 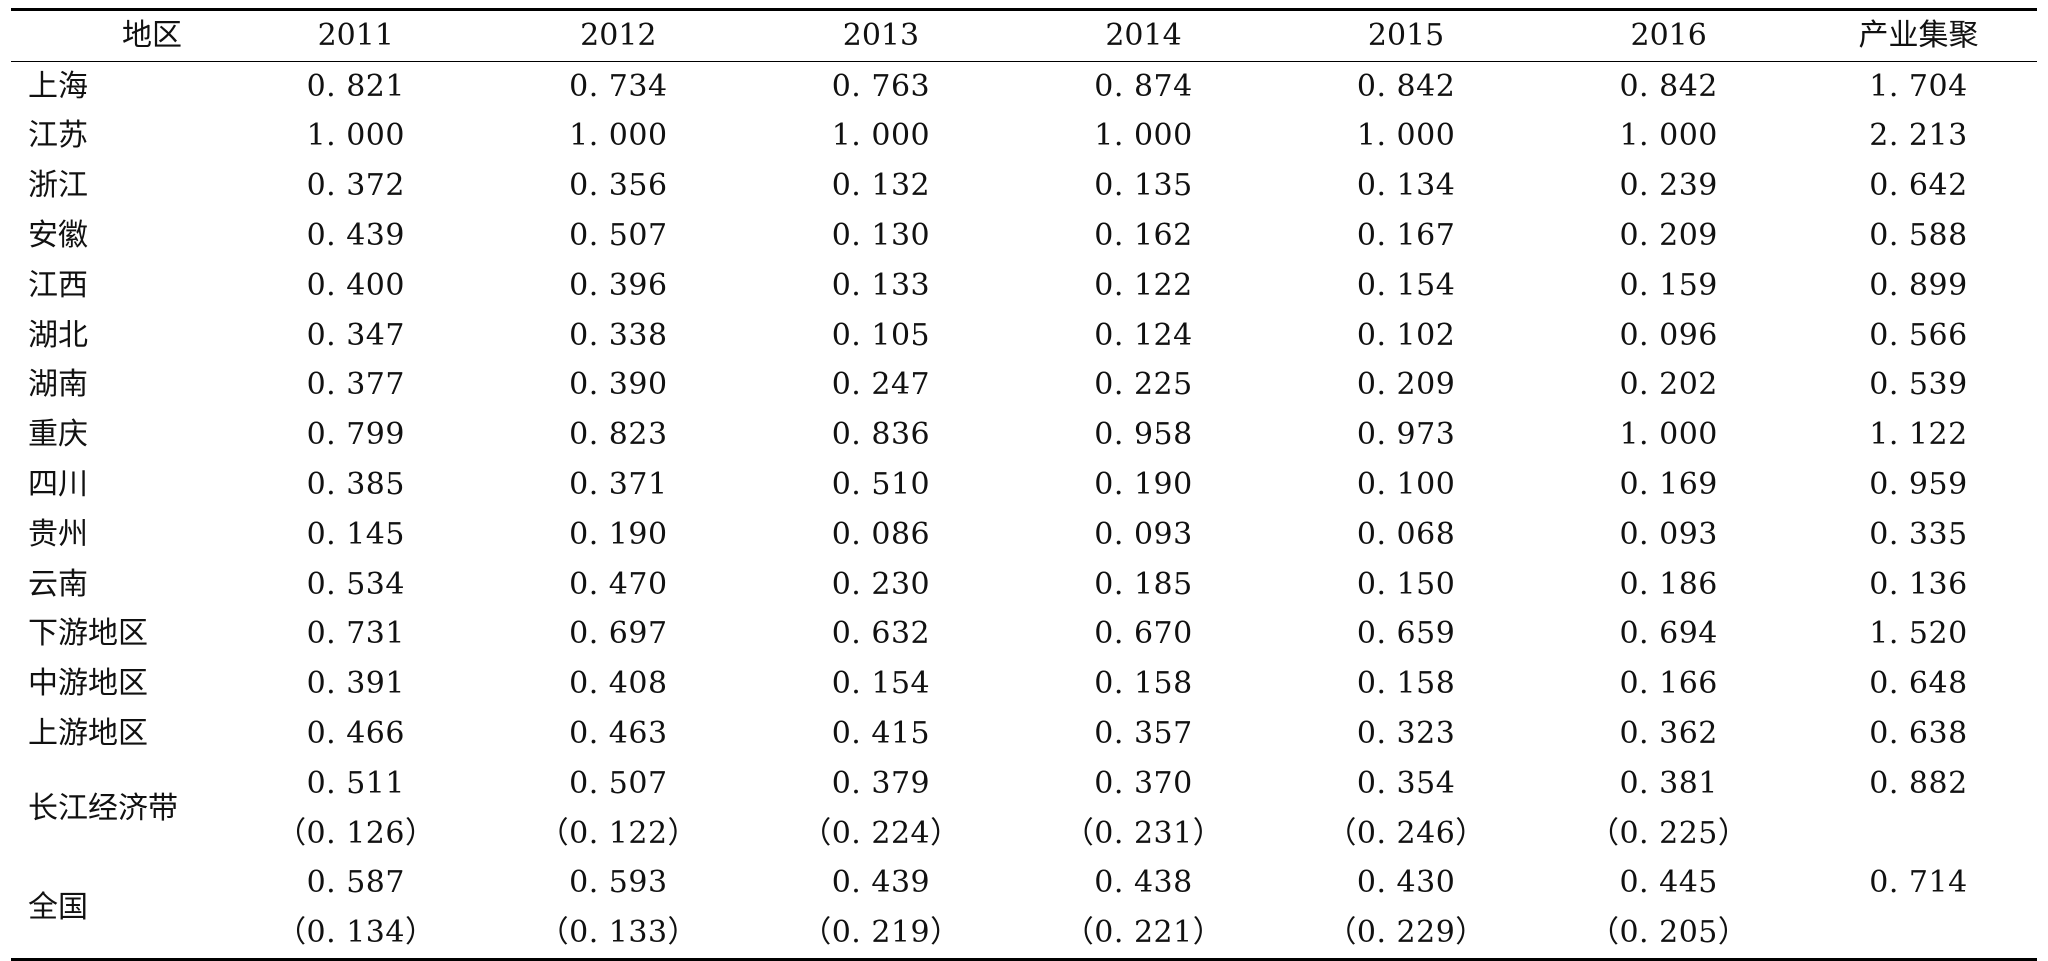 What do you see at coordinates (1918, 335) in the screenshot?
I see `agglomeration-cell: 0. 566` at bounding box center [1918, 335].